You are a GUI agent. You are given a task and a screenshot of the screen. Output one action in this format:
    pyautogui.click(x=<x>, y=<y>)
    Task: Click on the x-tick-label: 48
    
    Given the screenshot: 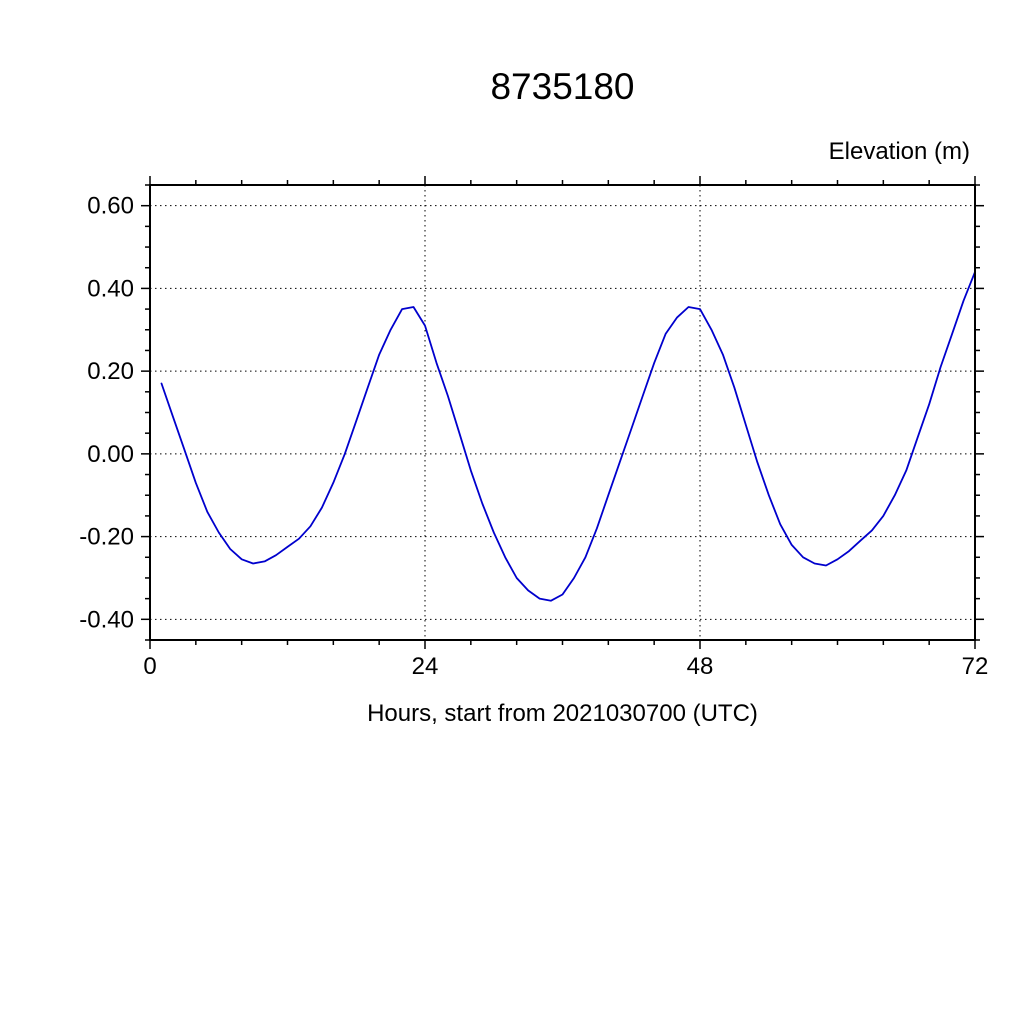 What is the action you would take?
    pyautogui.click(x=700, y=666)
    